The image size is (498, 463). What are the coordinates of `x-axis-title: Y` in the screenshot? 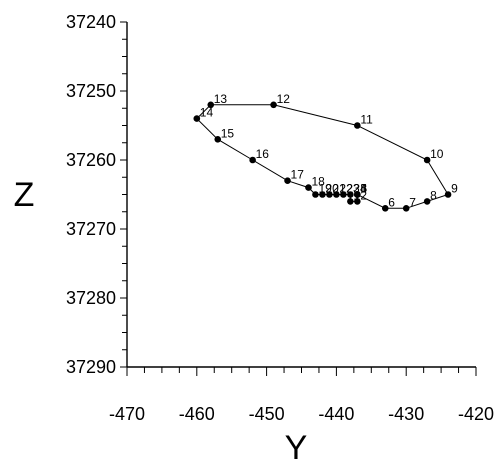 It's located at (296, 446).